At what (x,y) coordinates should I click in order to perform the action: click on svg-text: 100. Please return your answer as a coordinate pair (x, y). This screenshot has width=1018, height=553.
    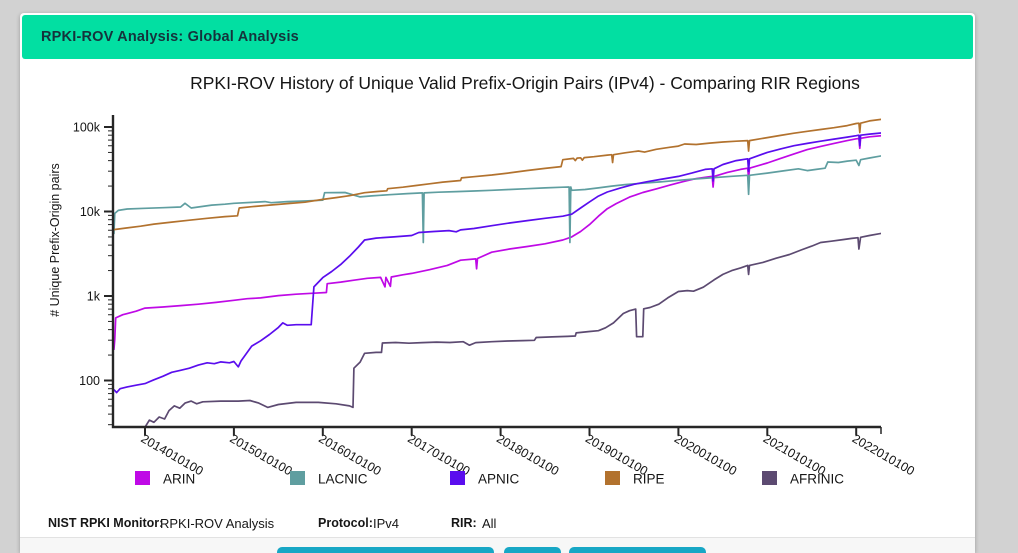
    Looking at the image, I should click on (89, 381).